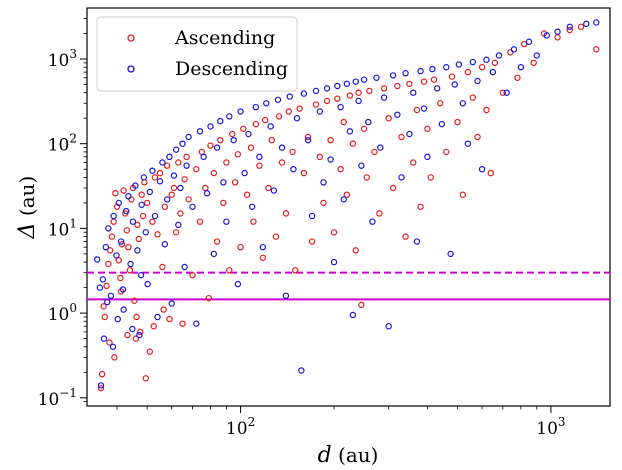 The image size is (622, 470). I want to click on legend-label-ascending: Ascending, so click(224, 38).